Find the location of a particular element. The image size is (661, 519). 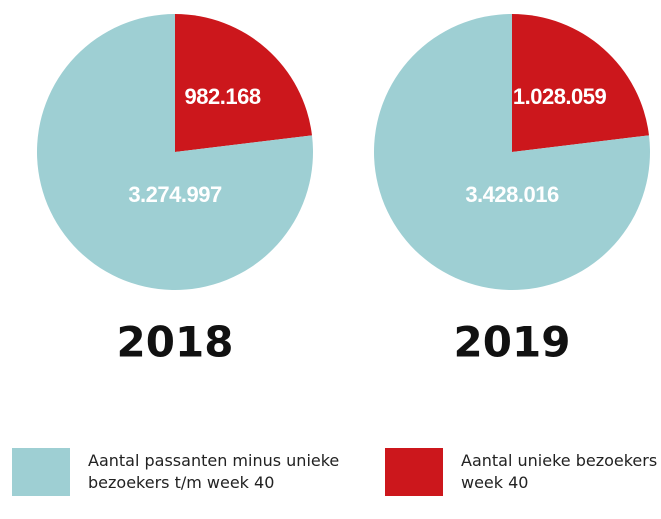

value-label: 982.168 is located at coordinates (223, 96).